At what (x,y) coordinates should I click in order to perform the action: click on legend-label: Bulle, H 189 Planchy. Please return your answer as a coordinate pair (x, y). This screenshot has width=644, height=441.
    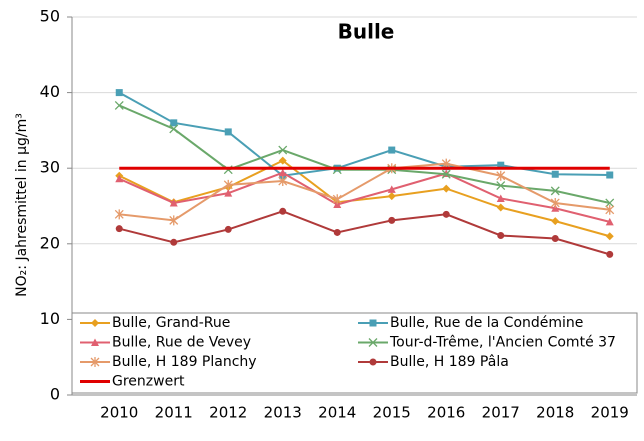
    Looking at the image, I should click on (184, 362).